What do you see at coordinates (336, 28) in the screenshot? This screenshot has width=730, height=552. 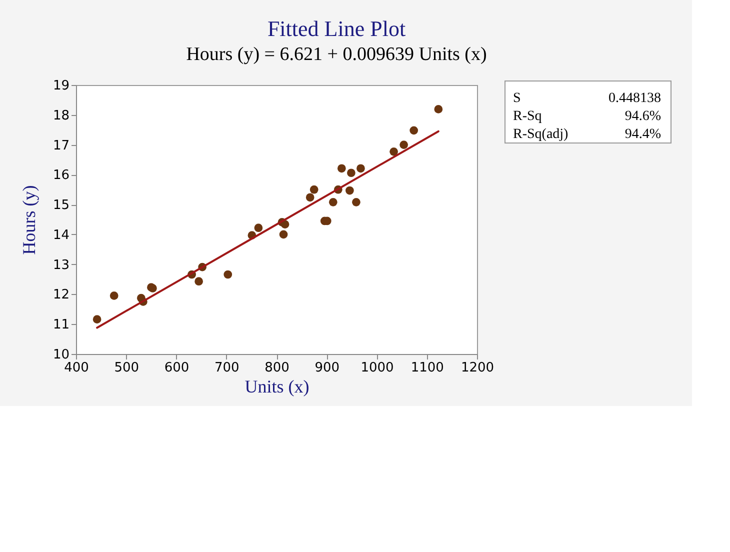 I see `chart-title: Fitted Line Plot` at bounding box center [336, 28].